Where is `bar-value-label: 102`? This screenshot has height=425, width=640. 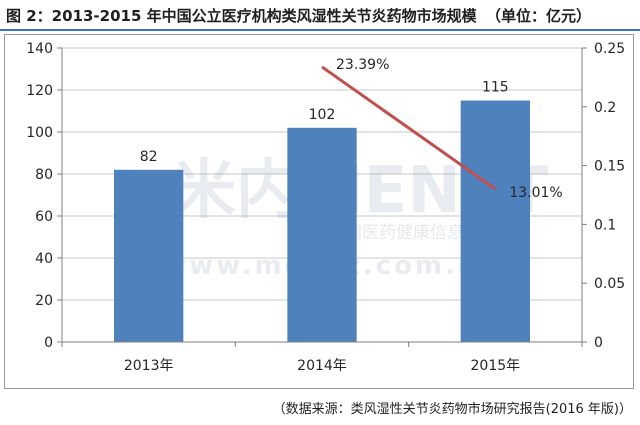 bar-value-label: 102 is located at coordinates (322, 115).